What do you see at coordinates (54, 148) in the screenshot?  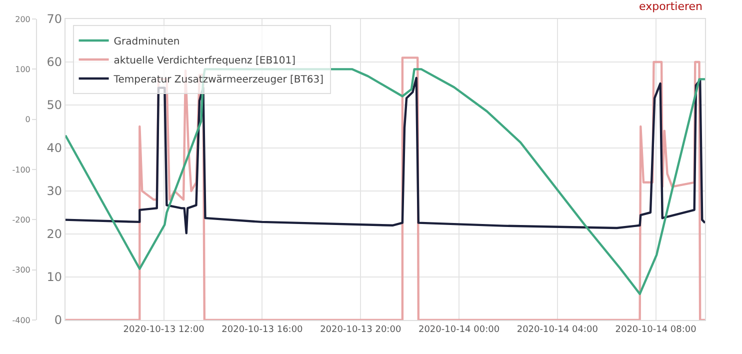 I see `y-tick-label: 40` at bounding box center [54, 148].